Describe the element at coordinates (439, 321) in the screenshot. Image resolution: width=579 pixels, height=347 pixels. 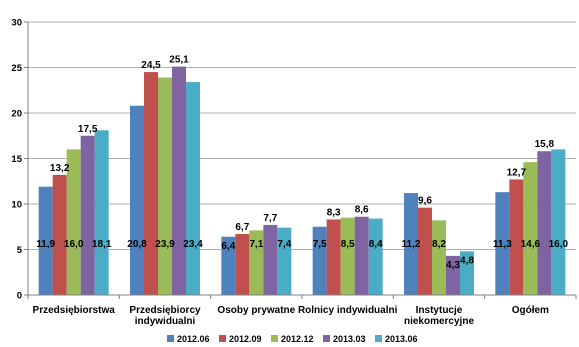
I see `category-label: niekomercyjne` at that location.